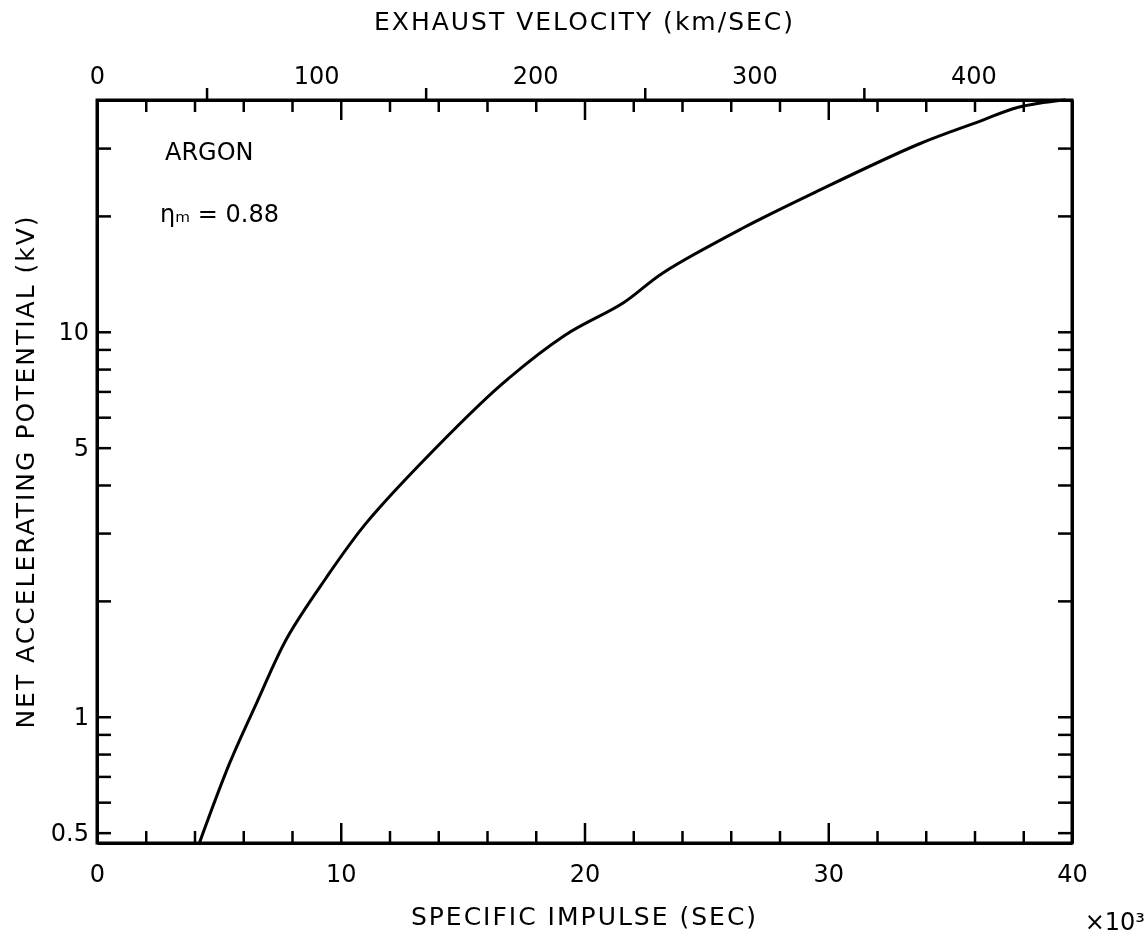  Describe the element at coordinates (1072, 874) in the screenshot. I see `x-tick-label: 40` at that location.